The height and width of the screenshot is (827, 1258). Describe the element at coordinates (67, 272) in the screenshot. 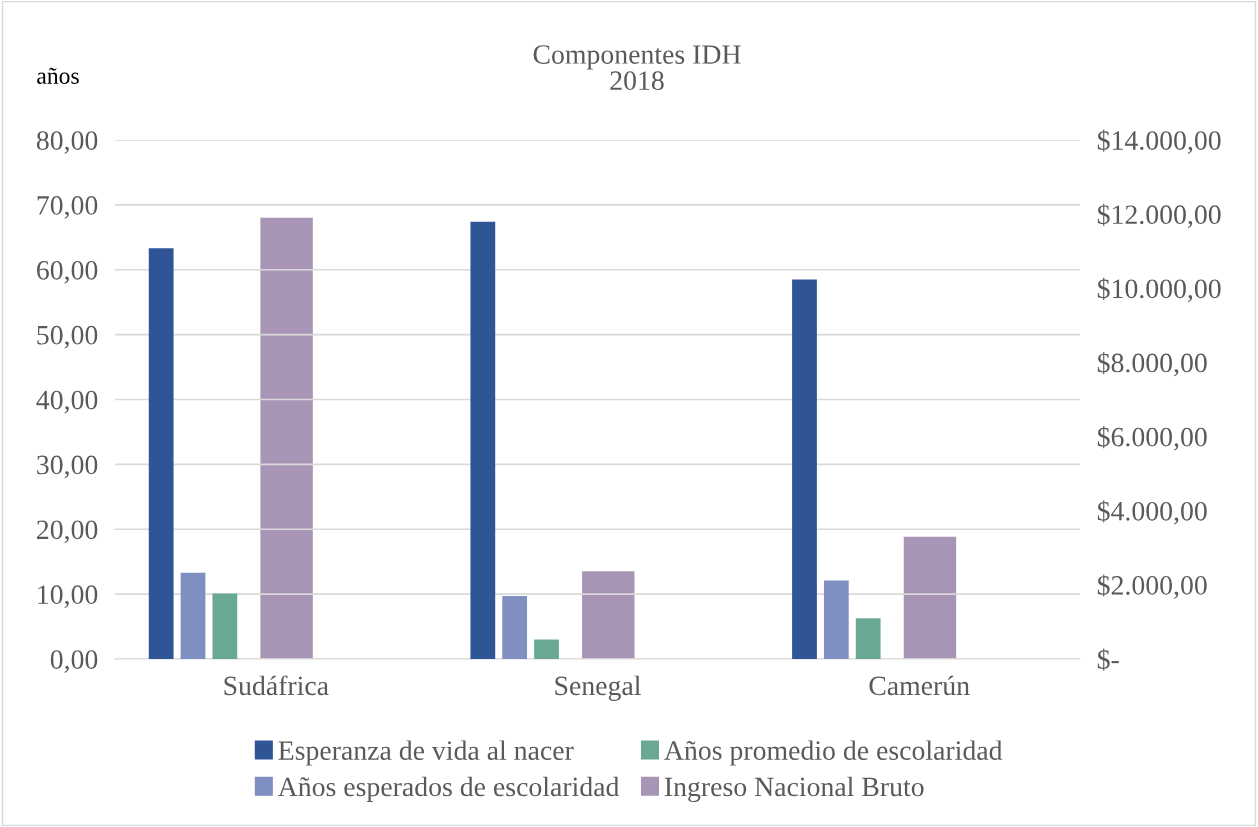

I see `y-tick-label: 60,00` at that location.